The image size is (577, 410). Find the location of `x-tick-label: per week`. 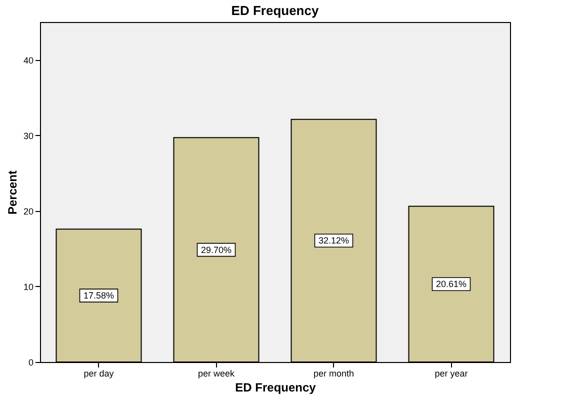

x-tick-label: per week is located at coordinates (217, 373).